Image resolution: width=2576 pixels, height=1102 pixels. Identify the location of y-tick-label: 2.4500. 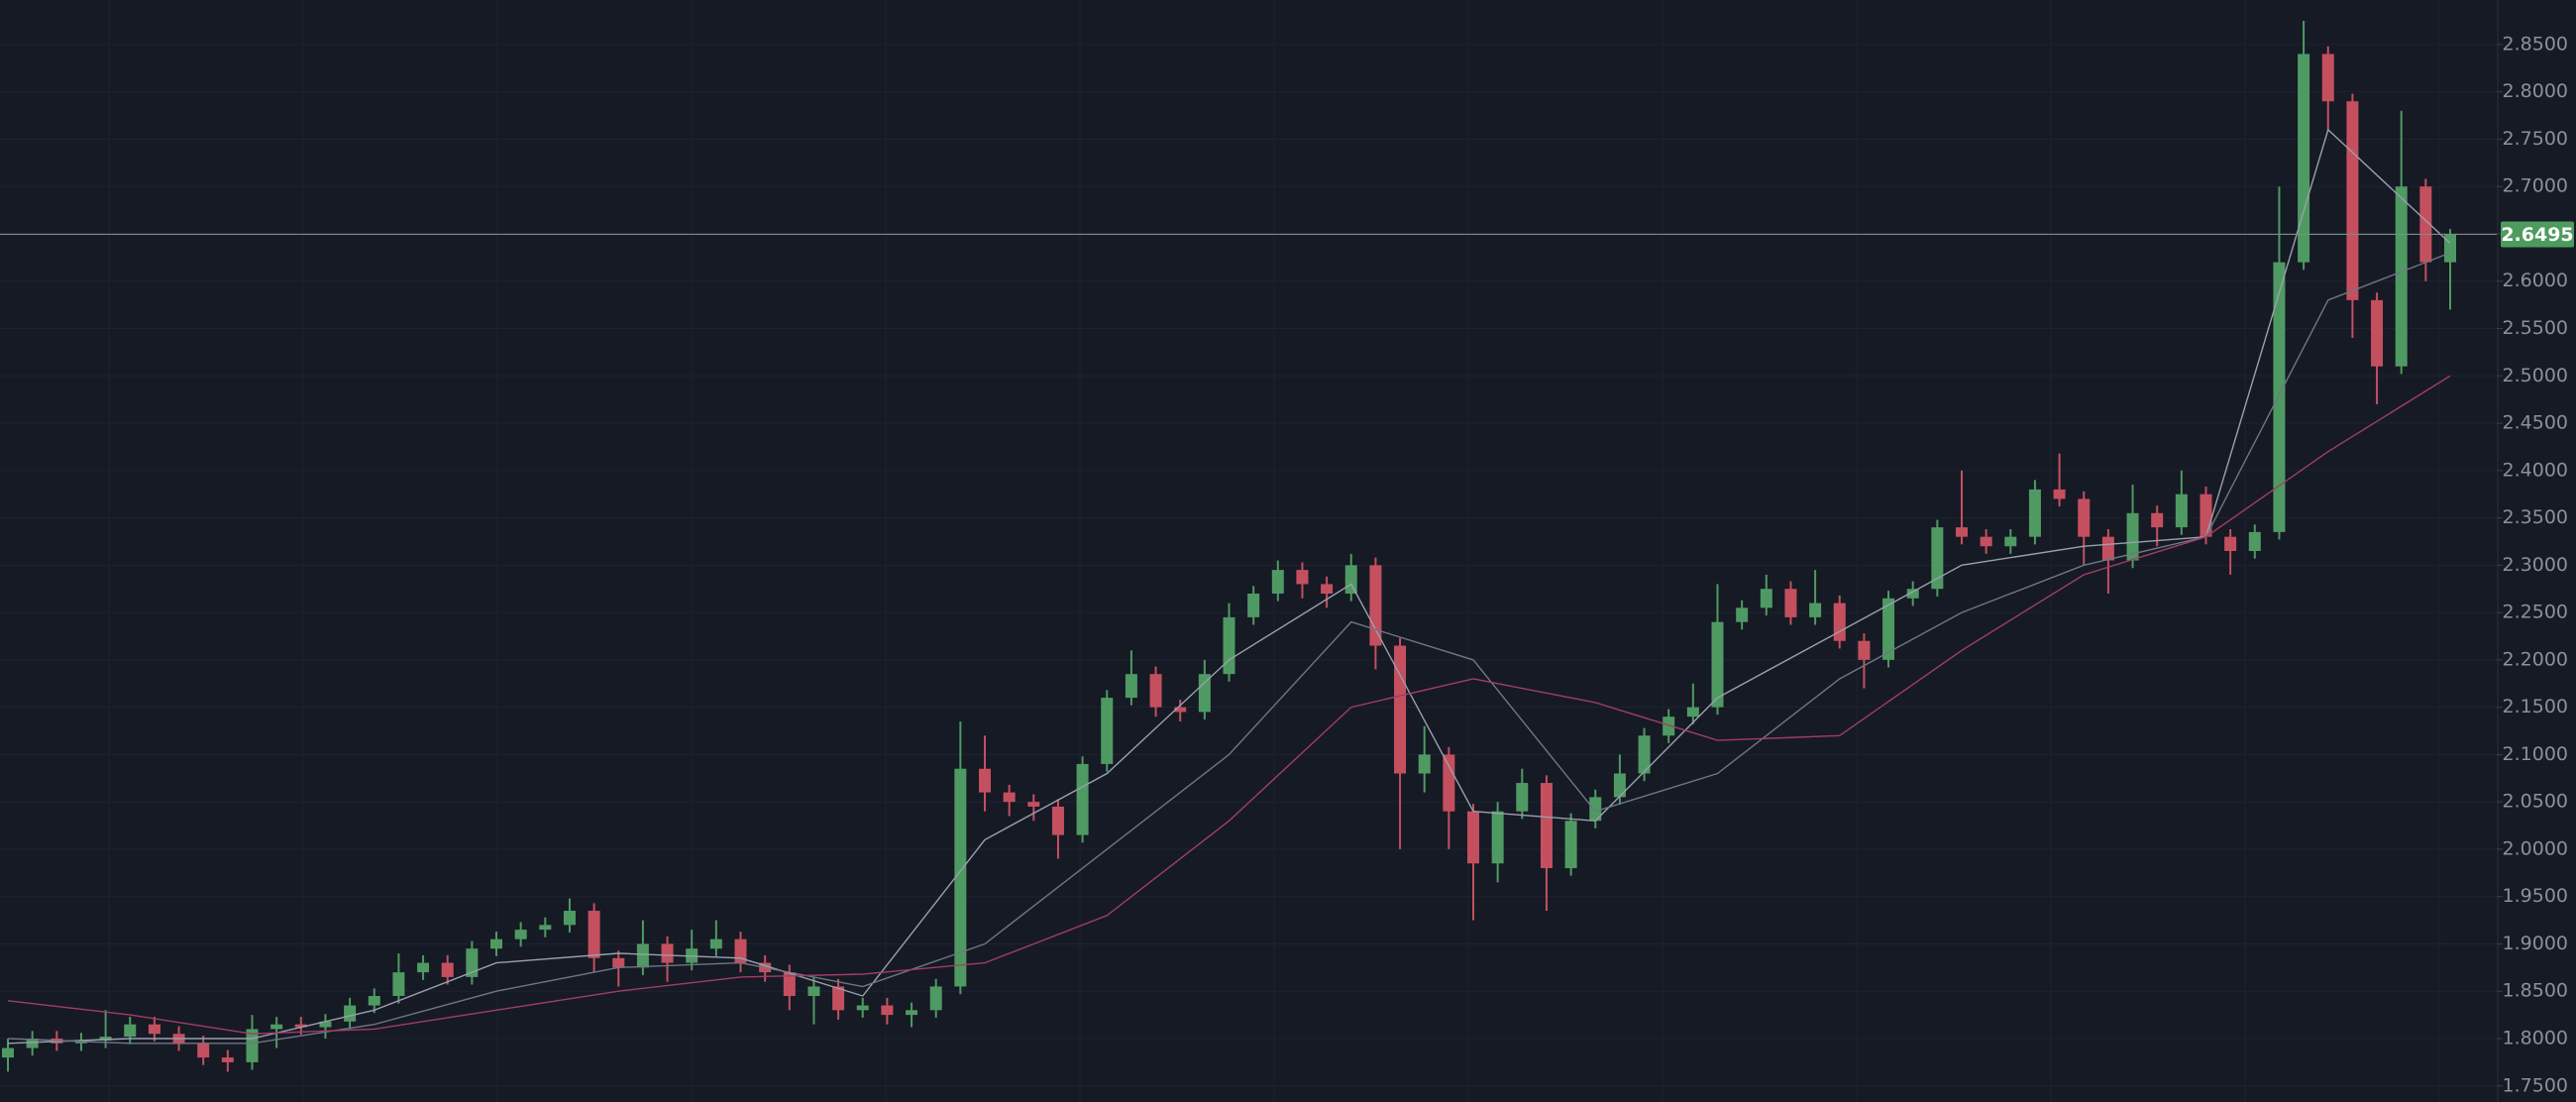
(2535, 423).